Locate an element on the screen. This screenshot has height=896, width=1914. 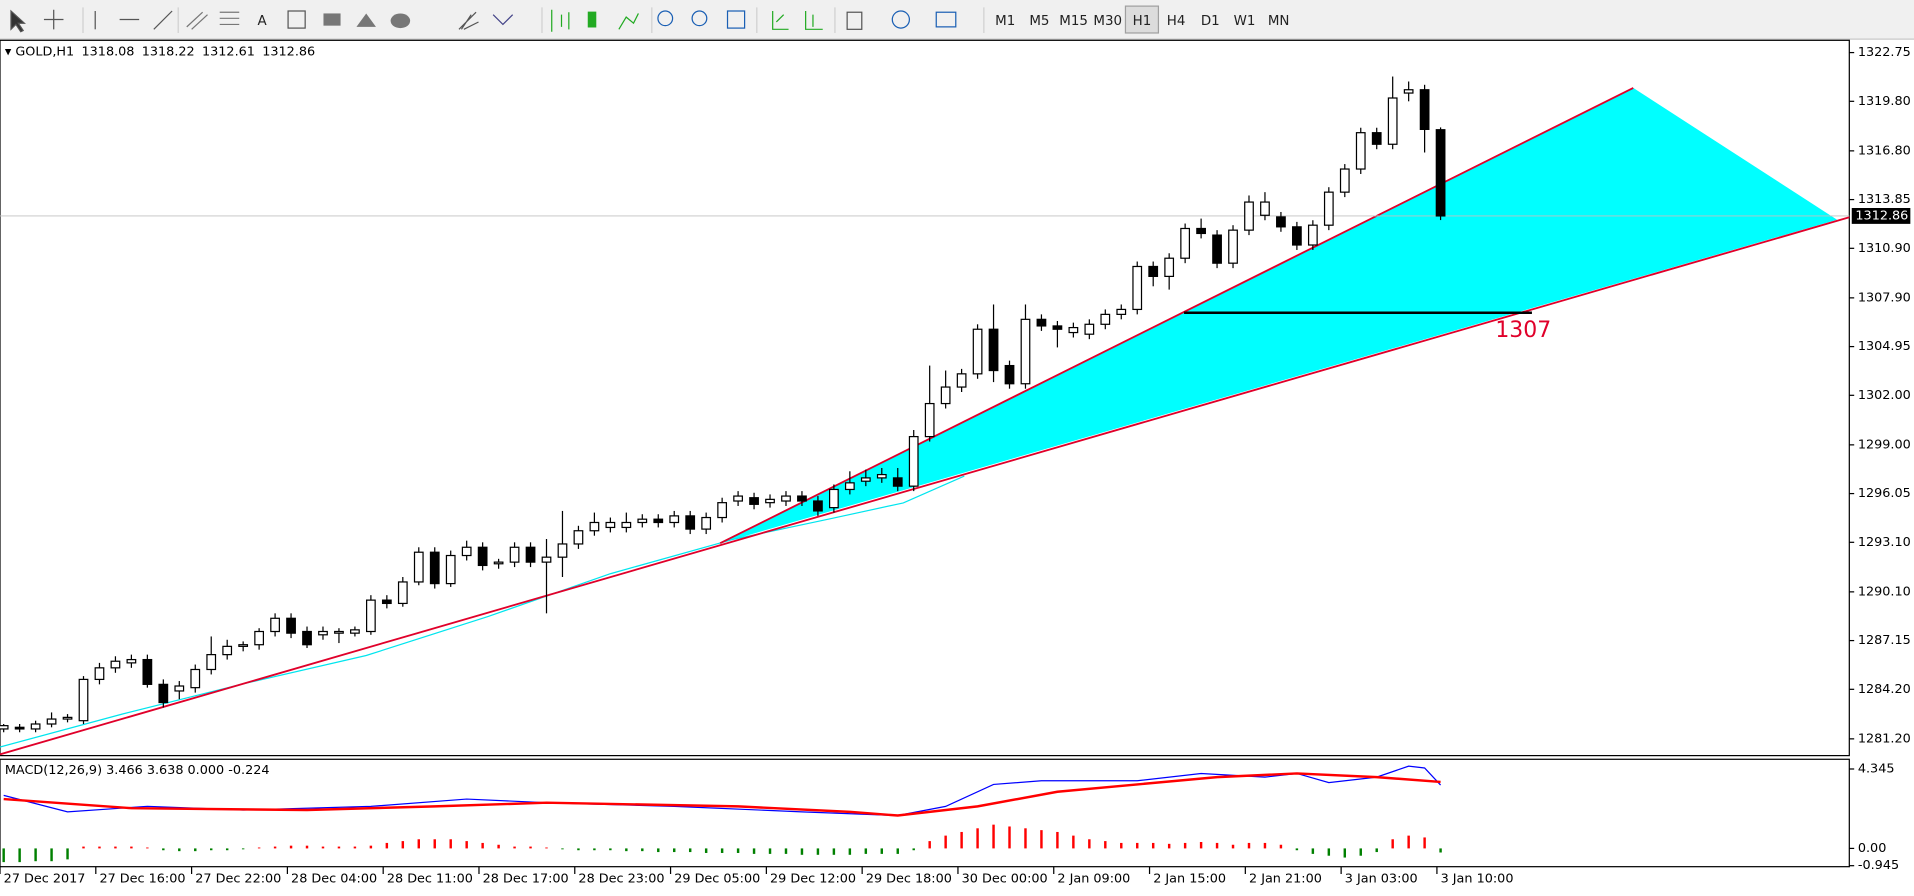
x-tick-label: 27 Dec 2017 is located at coordinates (45, 878).